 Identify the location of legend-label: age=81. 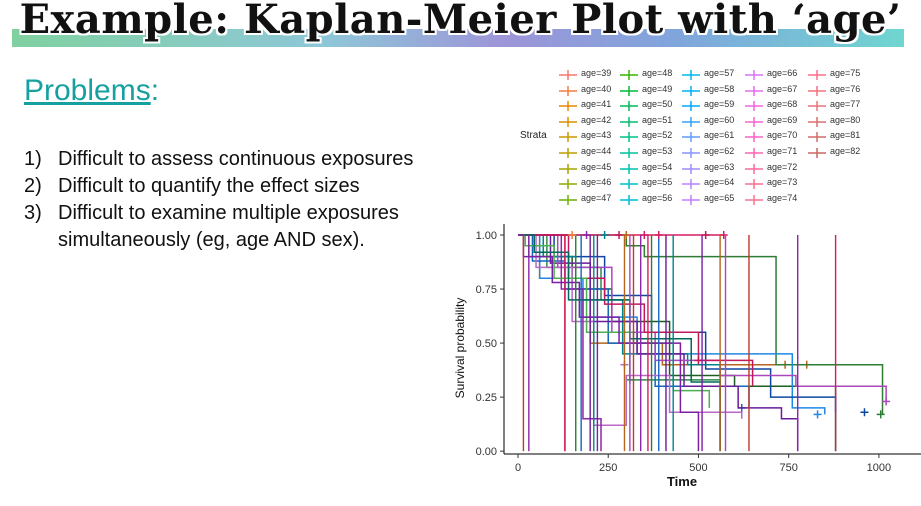
(845, 135).